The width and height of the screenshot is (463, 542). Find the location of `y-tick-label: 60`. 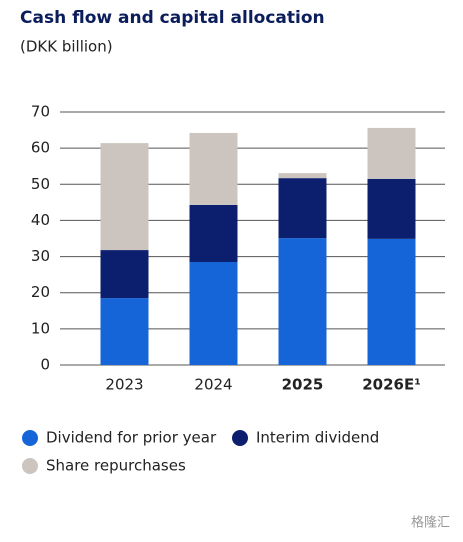

y-tick-label: 60 is located at coordinates (40, 148).